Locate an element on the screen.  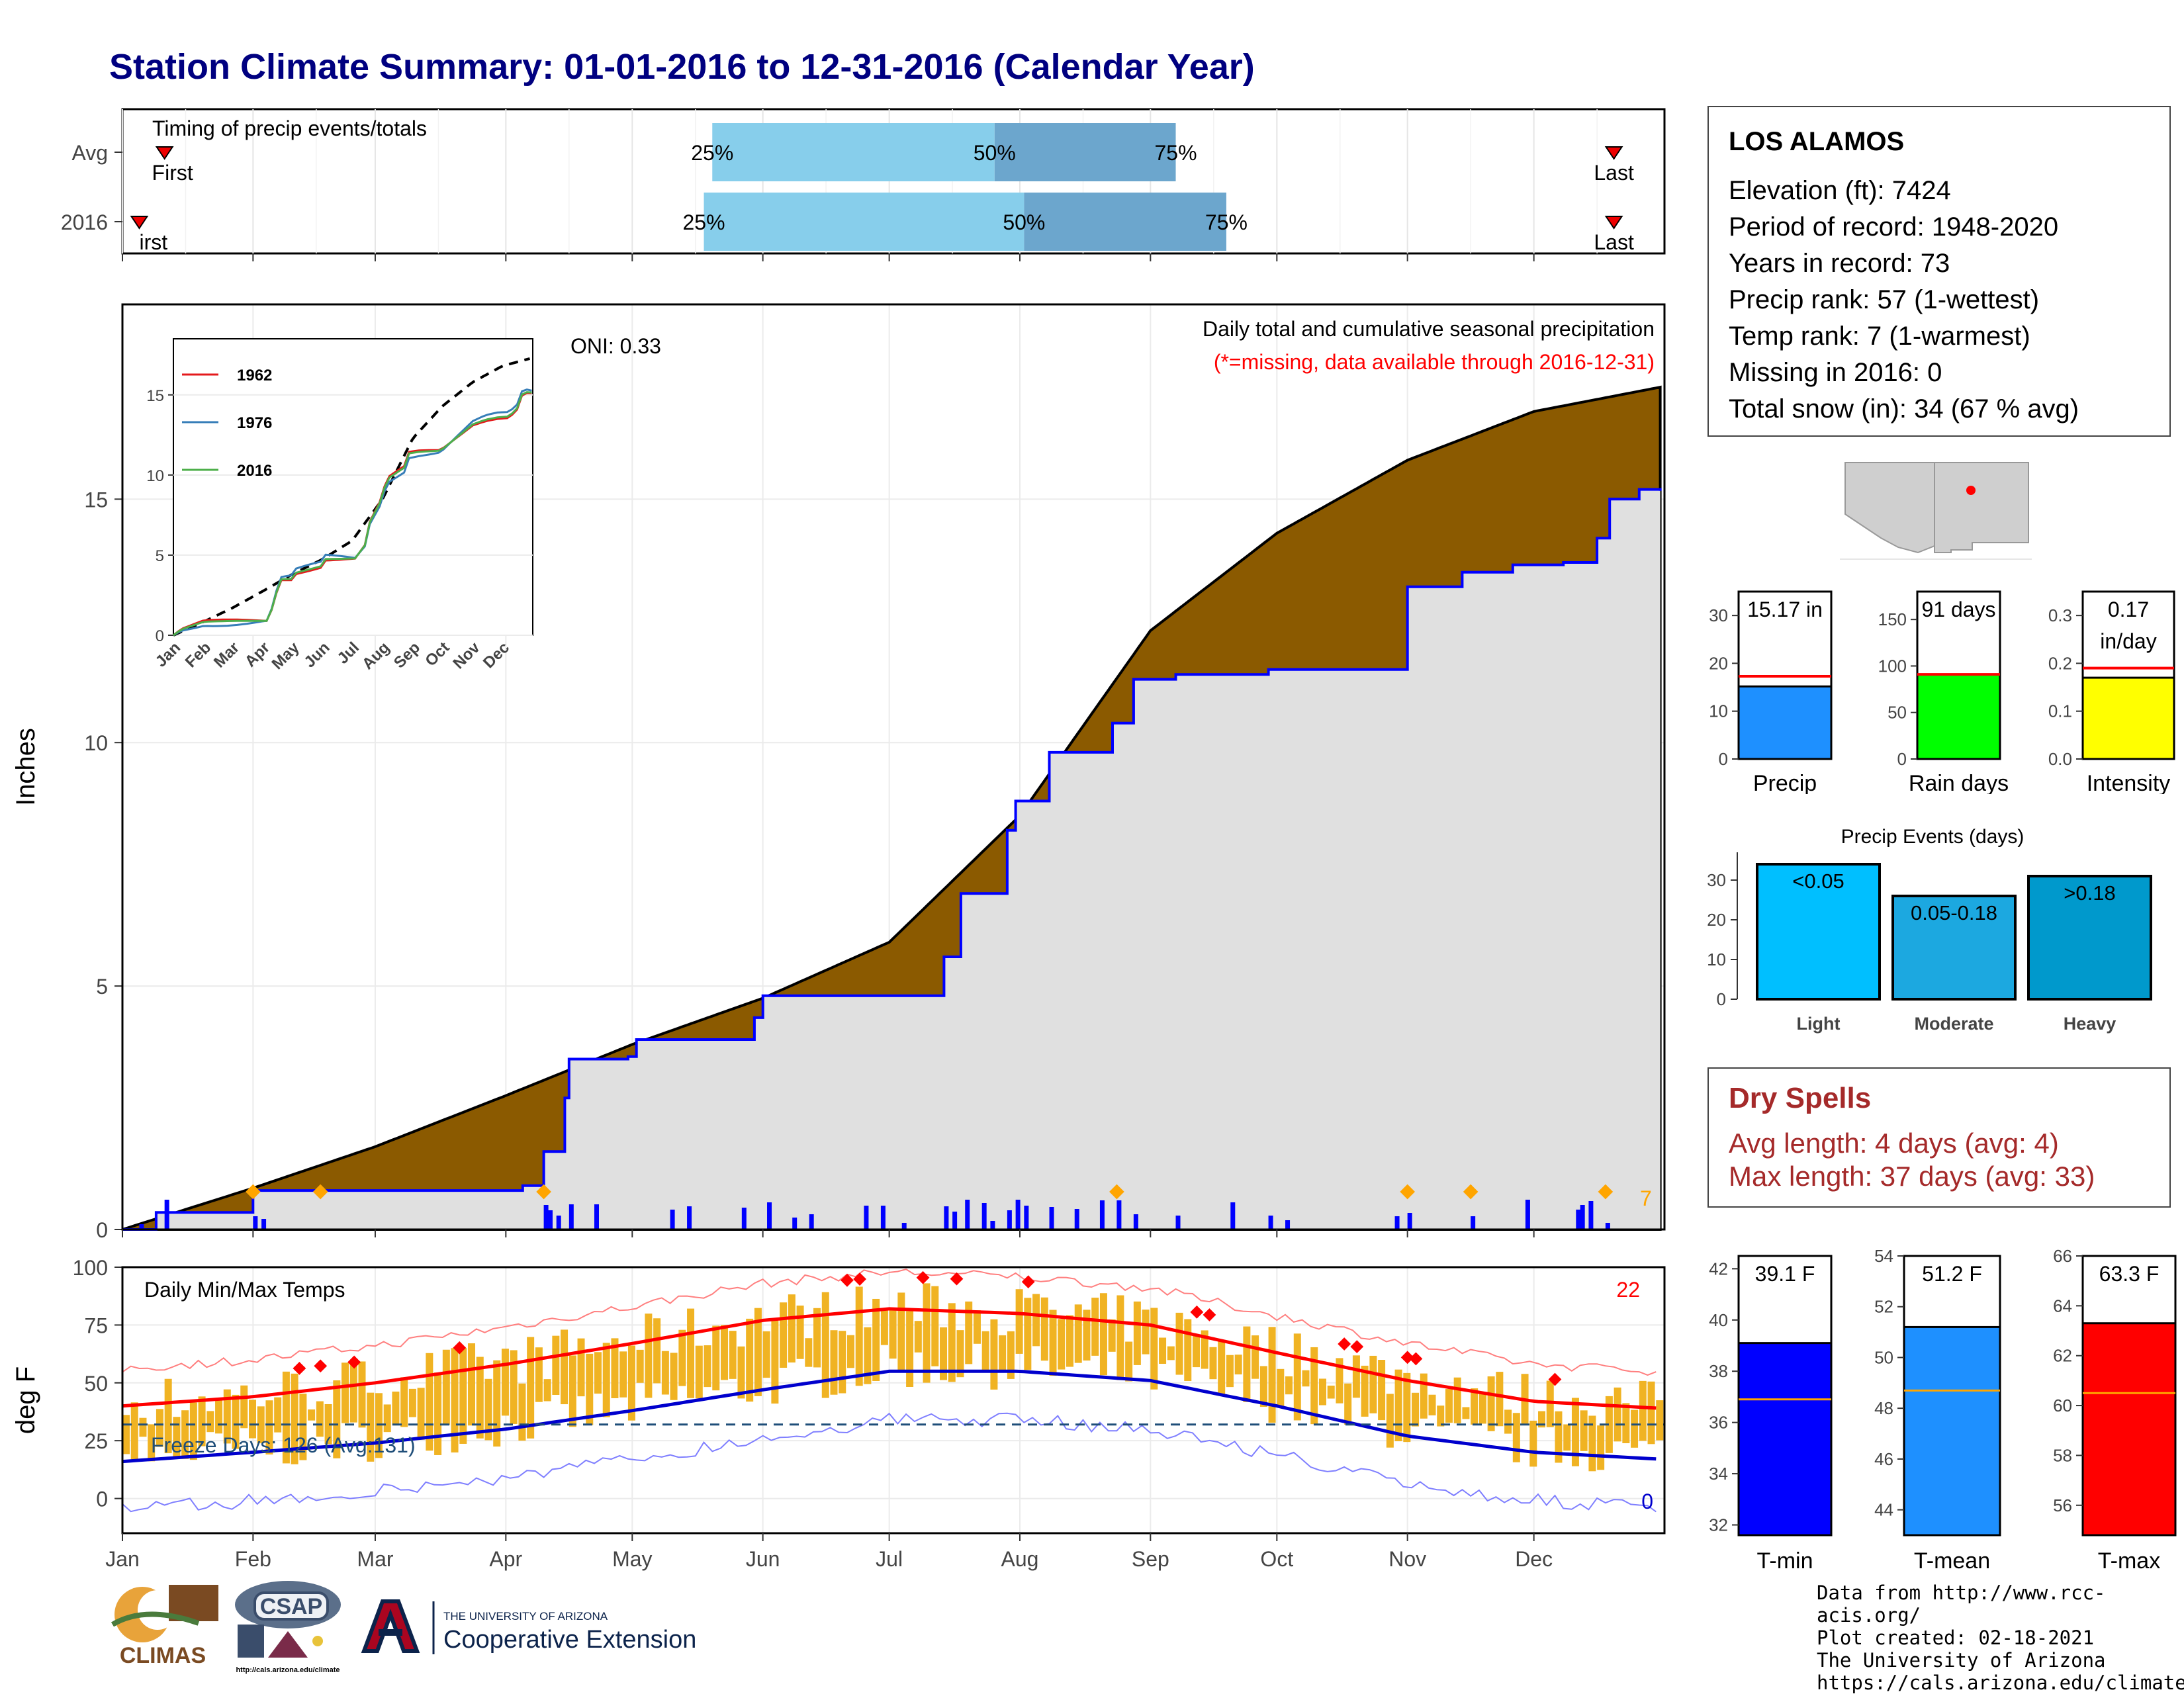
t-mean-y-tick-label: 44 is located at coordinates (1883, 1510).